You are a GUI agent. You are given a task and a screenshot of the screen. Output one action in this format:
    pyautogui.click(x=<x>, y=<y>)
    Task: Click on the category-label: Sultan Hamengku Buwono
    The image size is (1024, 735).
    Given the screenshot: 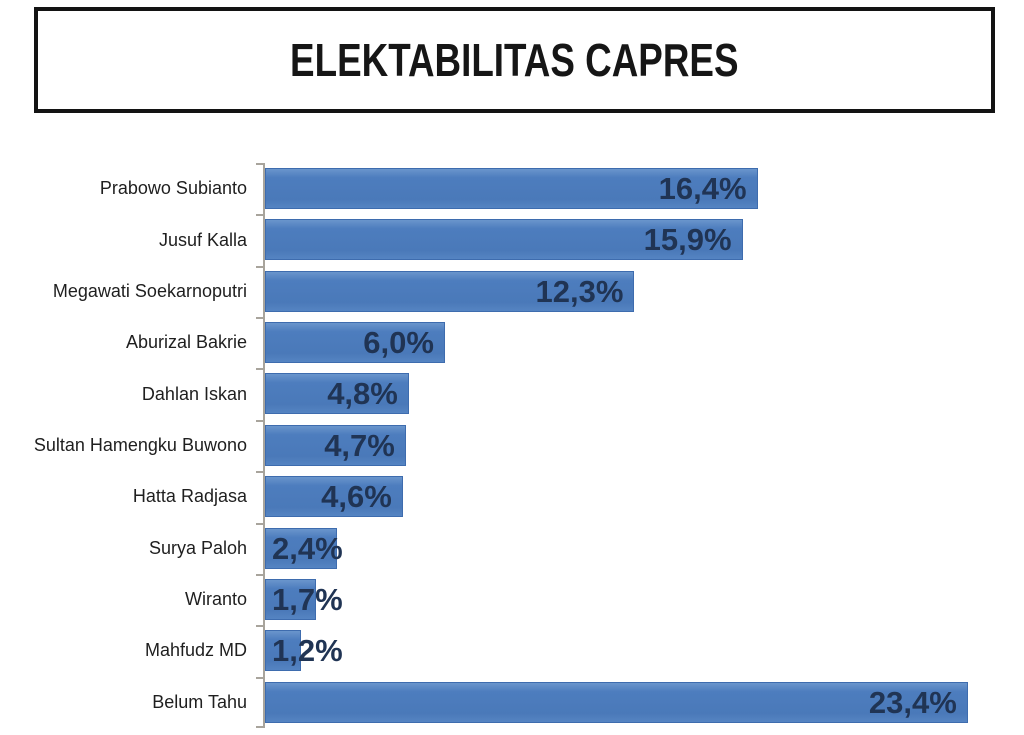 What is the action you would take?
    pyautogui.click(x=140, y=444)
    